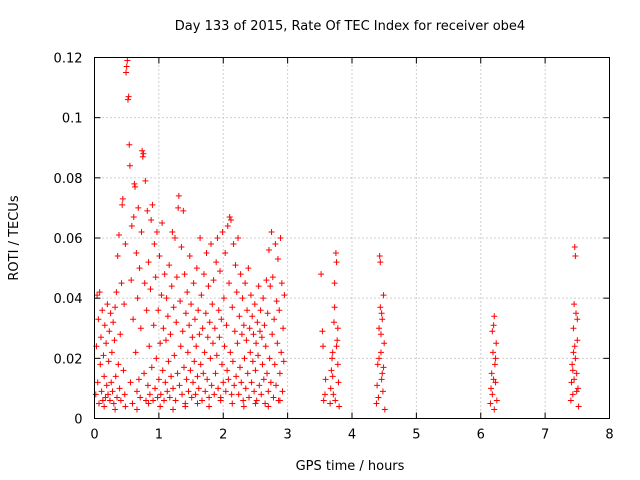 The image size is (640, 480). Describe the element at coordinates (481, 435) in the screenshot. I see `x-tick-label: 6` at that location.